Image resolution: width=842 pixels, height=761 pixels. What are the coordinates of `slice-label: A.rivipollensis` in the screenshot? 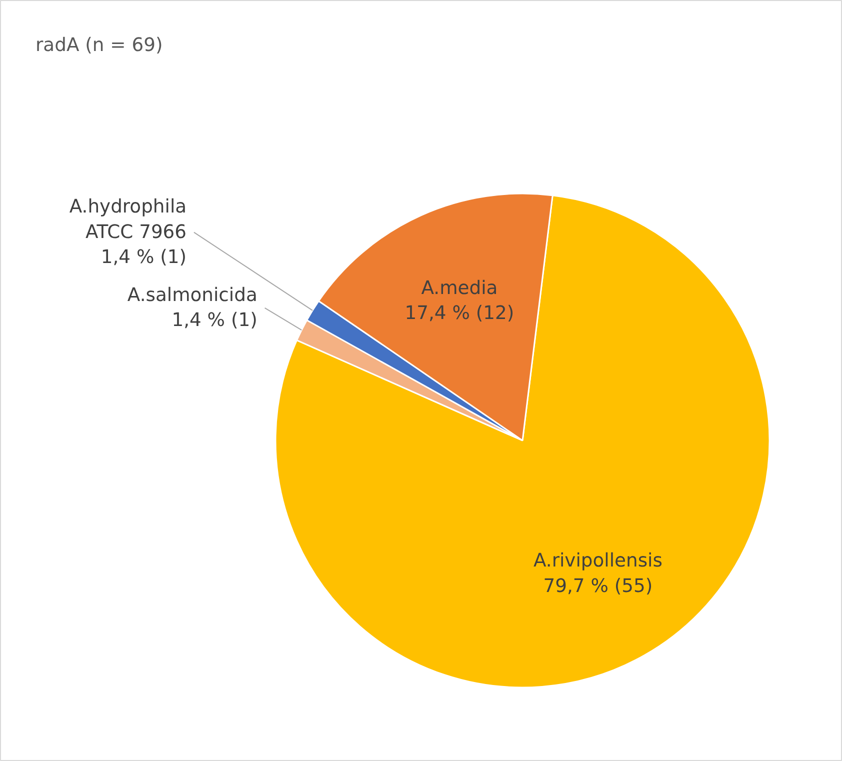 It's located at (597, 561).